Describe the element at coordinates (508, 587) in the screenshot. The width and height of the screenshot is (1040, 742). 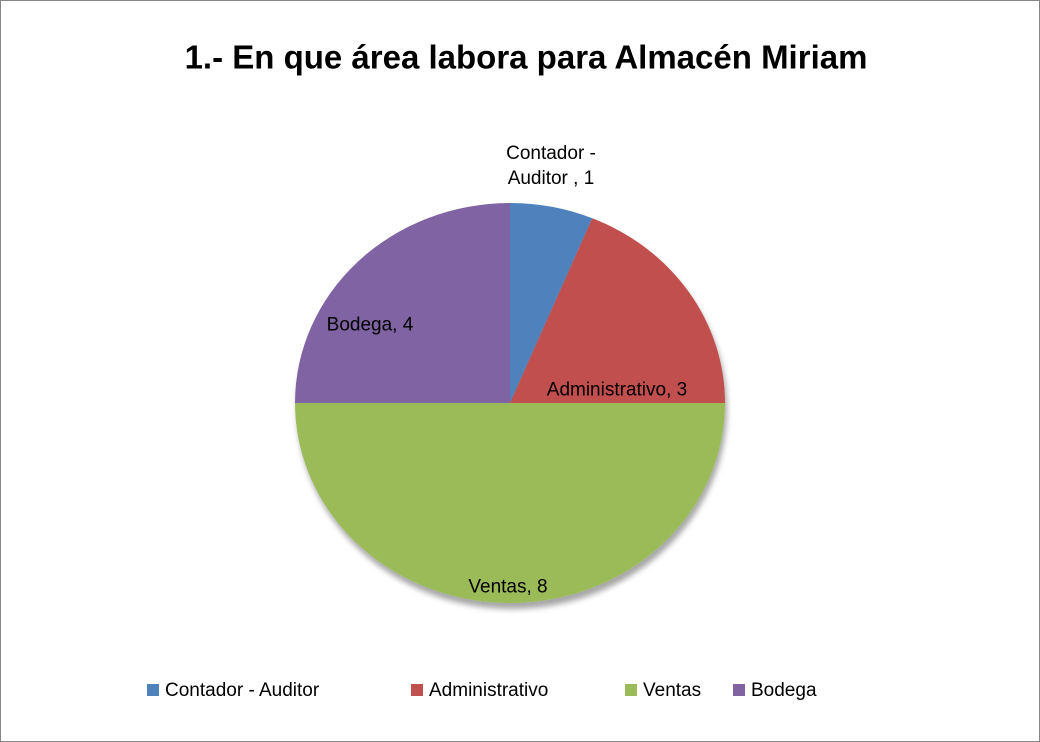
I see `data-label: Ventas, 8` at that location.